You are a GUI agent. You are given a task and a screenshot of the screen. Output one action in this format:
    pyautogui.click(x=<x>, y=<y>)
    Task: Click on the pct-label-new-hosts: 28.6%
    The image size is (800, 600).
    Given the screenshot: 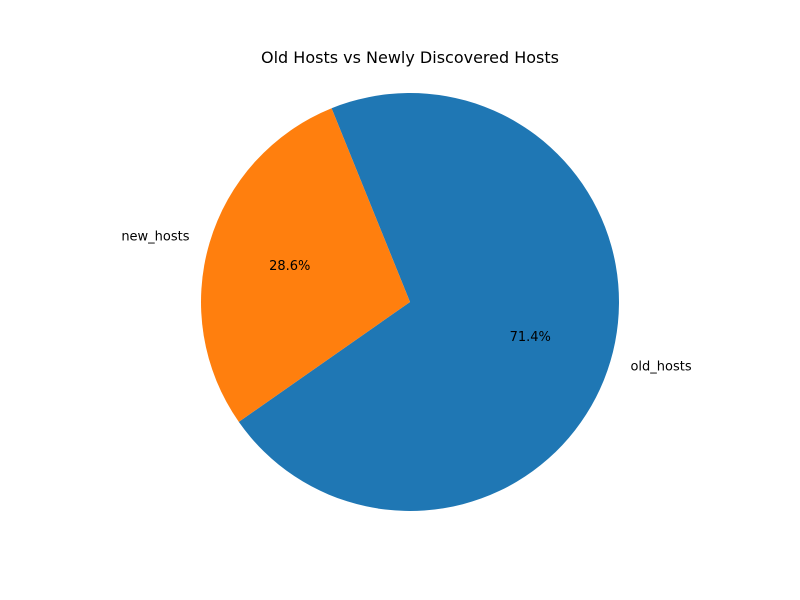 What is the action you would take?
    pyautogui.click(x=289, y=266)
    